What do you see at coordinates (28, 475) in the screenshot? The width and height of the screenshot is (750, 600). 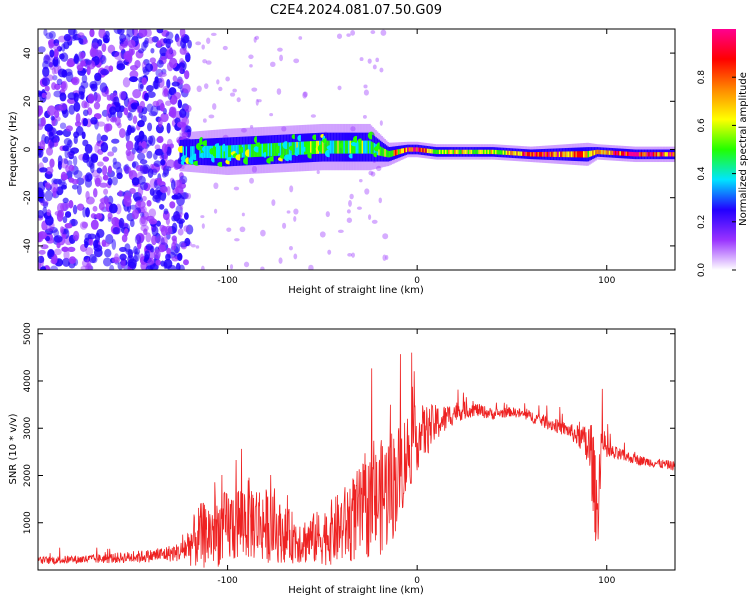 I see `snr-y-tick-label: 2000` at bounding box center [28, 475].